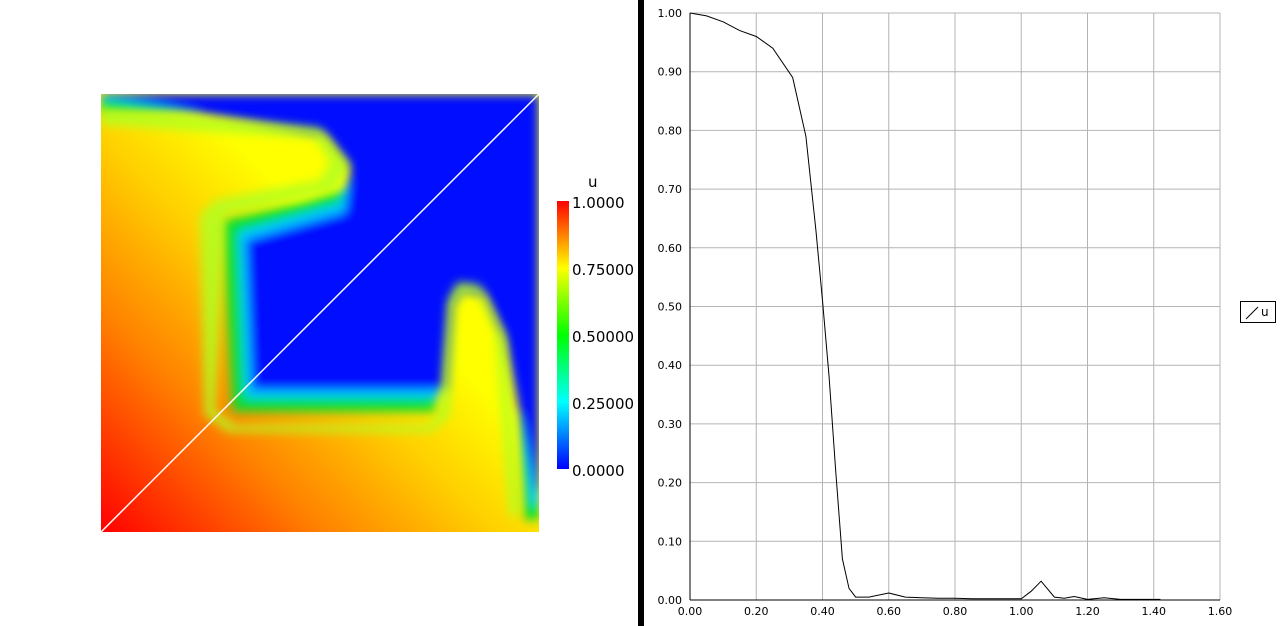 This screenshot has height=626, width=1283. What do you see at coordinates (670, 248) in the screenshot?
I see `y-tick-label: 0.60` at bounding box center [670, 248].